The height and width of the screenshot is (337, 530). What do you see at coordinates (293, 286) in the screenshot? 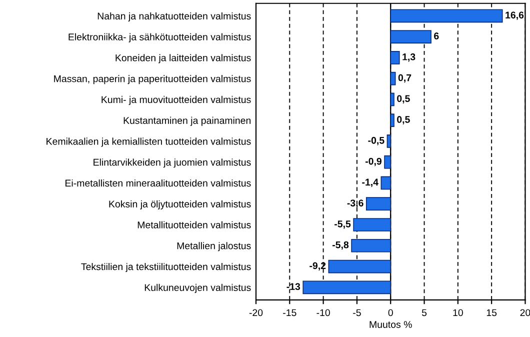
I see `data-label: -13` at bounding box center [293, 286].